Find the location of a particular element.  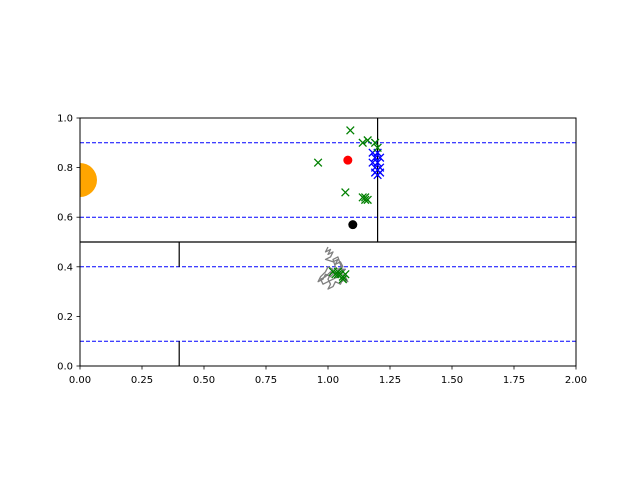

y-tick-label: 0.4 is located at coordinates (65, 267).